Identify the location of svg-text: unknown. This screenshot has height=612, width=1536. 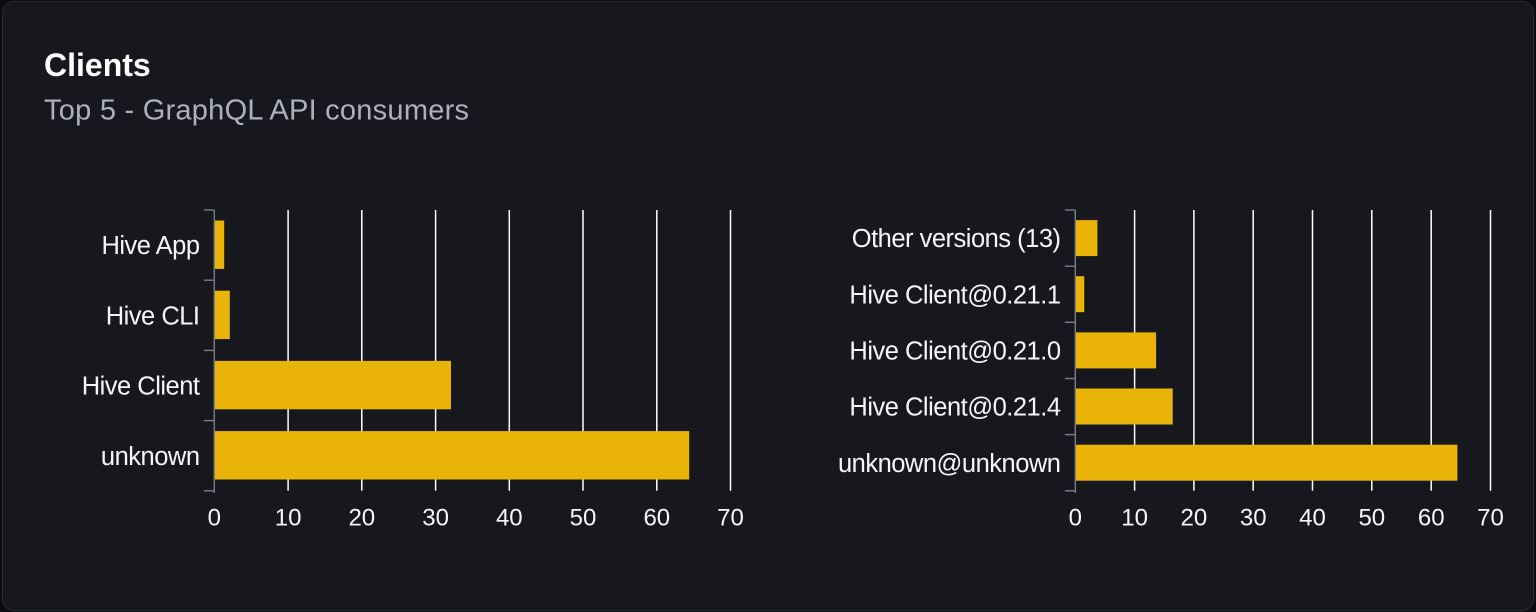
(150, 457).